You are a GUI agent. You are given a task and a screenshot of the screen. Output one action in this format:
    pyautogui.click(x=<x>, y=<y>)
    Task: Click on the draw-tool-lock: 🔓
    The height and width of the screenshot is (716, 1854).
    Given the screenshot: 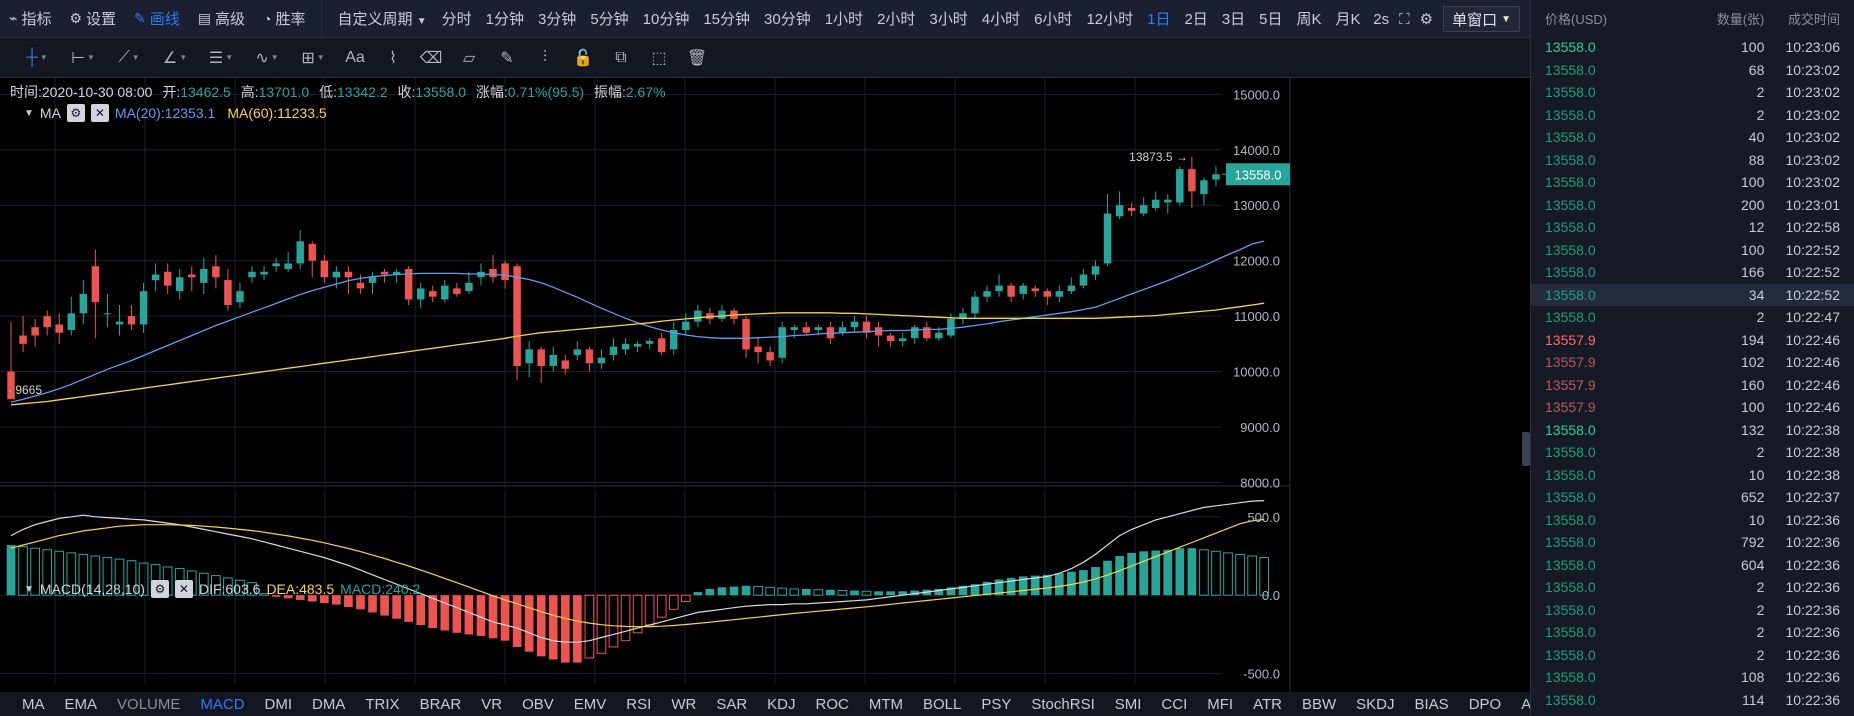 What is the action you would take?
    pyautogui.click(x=583, y=58)
    